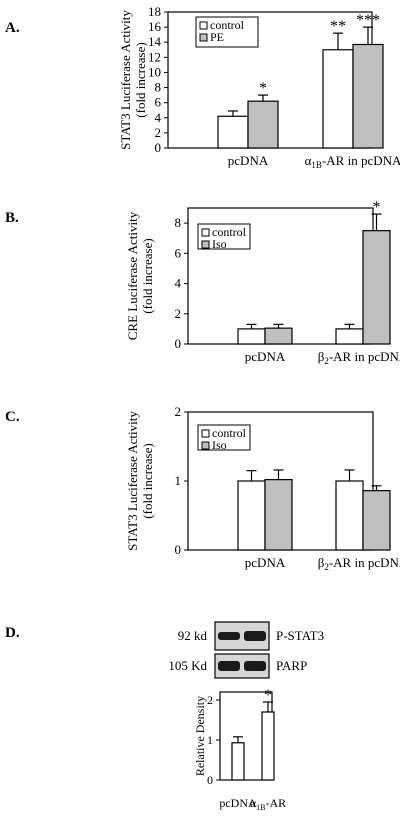 The image size is (400, 817). Describe the element at coordinates (155, 41) in the screenshot. I see `y-tick-label: 14` at that location.